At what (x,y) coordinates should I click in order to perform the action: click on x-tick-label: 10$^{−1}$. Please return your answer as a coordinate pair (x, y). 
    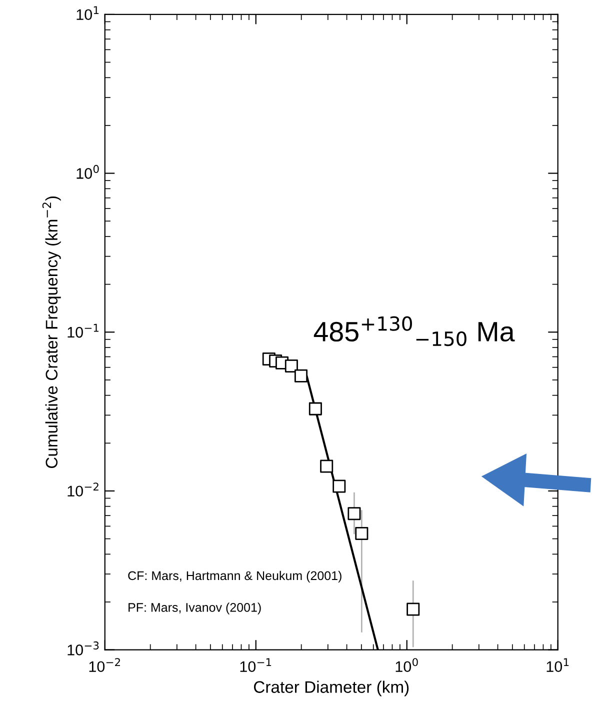
    Looking at the image, I should click on (256, 665).